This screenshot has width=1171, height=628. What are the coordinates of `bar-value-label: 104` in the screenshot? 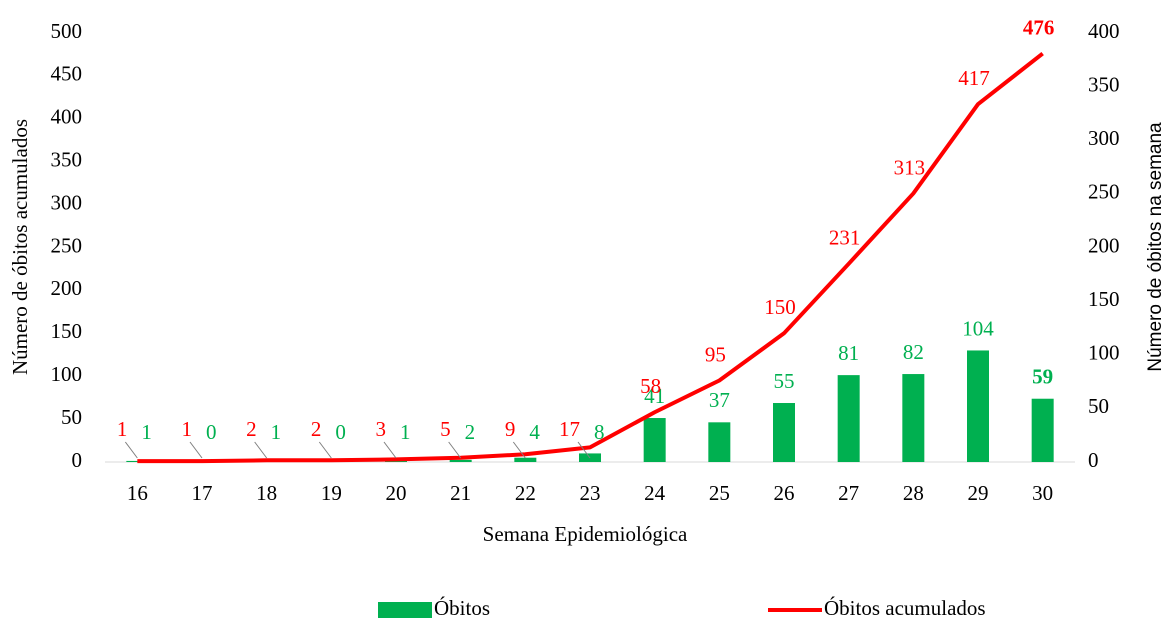 It's located at (978, 328).